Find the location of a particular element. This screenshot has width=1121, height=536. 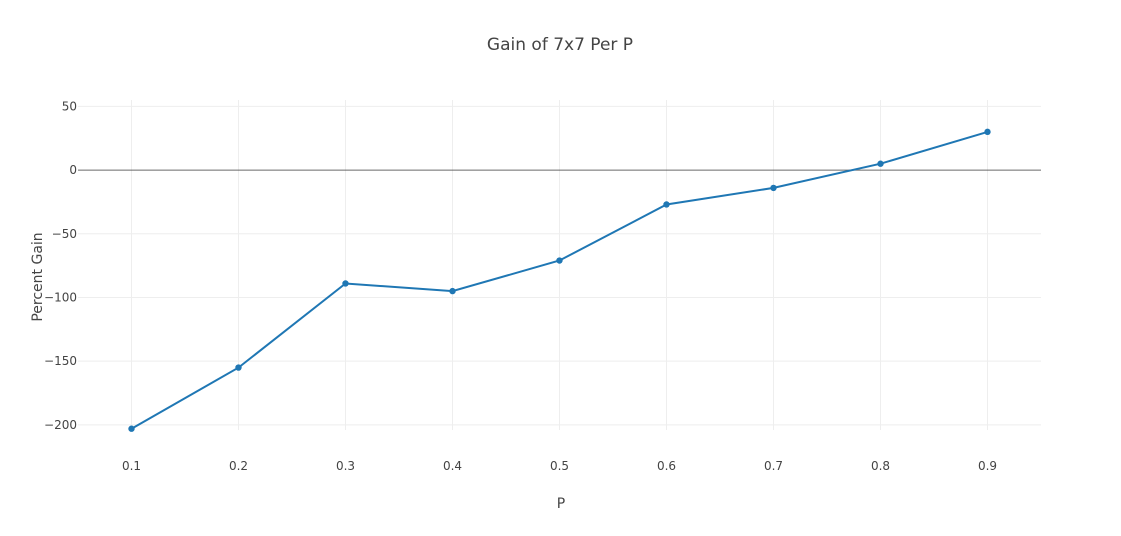

y-axis-label: Percent Gain is located at coordinates (38, 276).